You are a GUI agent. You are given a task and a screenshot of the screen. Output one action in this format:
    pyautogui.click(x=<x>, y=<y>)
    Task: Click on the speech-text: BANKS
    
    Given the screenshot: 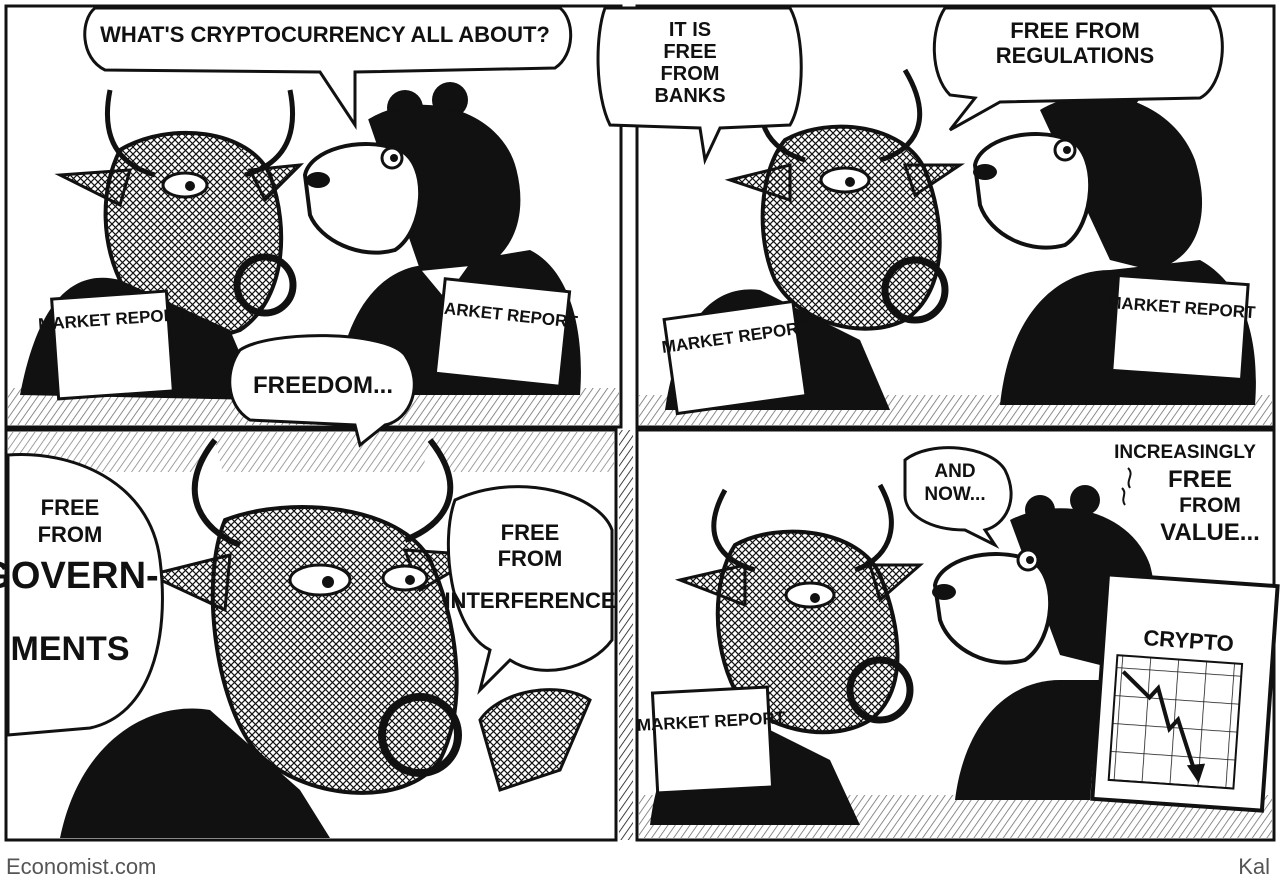 What is the action you would take?
    pyautogui.click(x=689, y=96)
    